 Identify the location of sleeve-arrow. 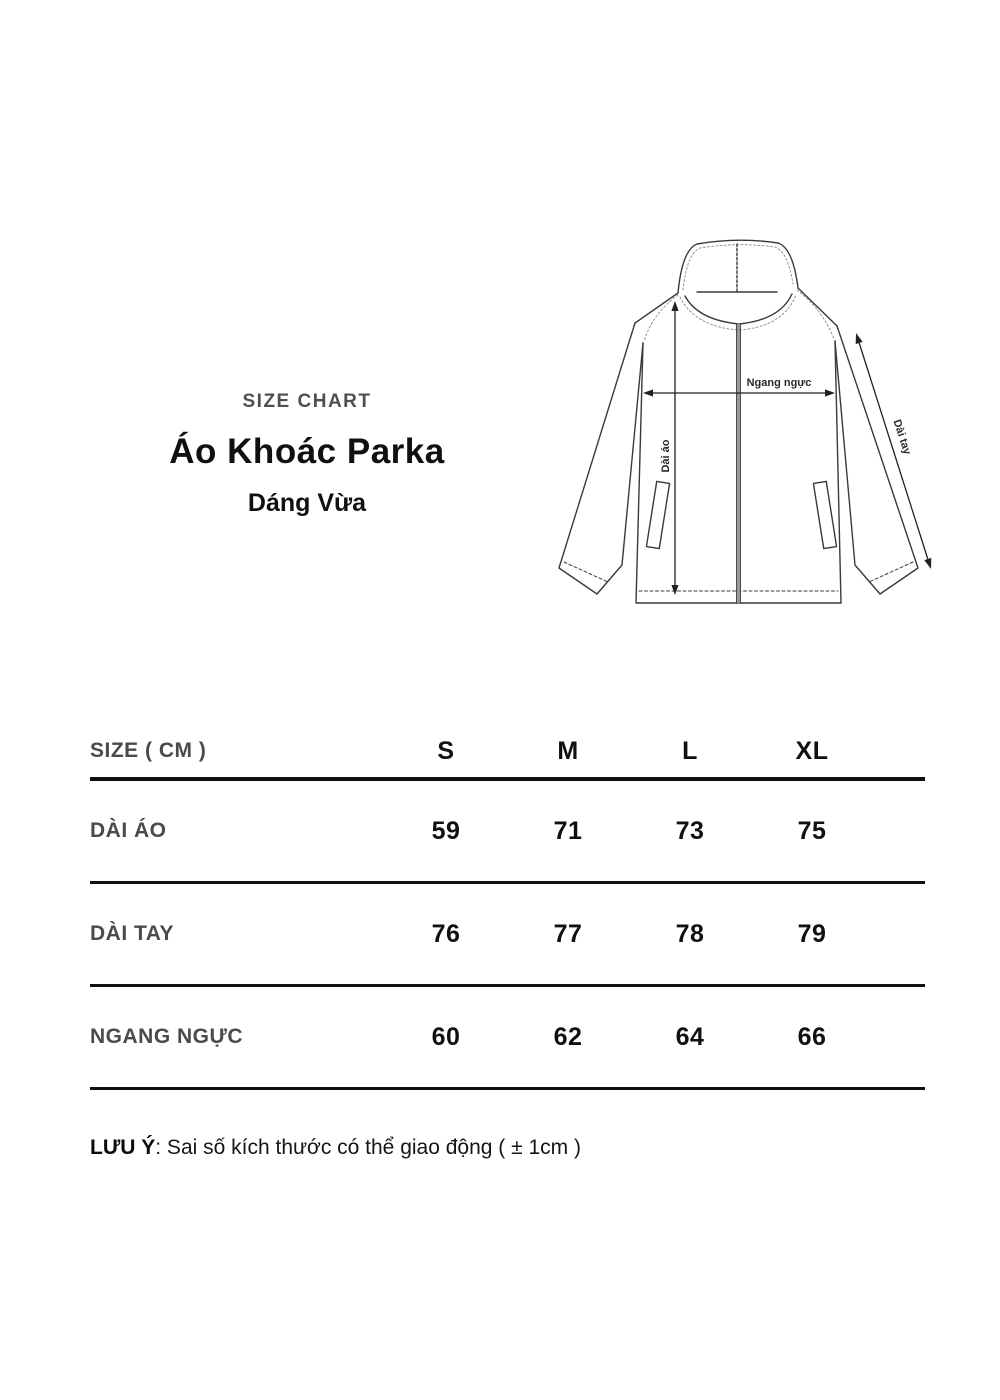
(893, 451).